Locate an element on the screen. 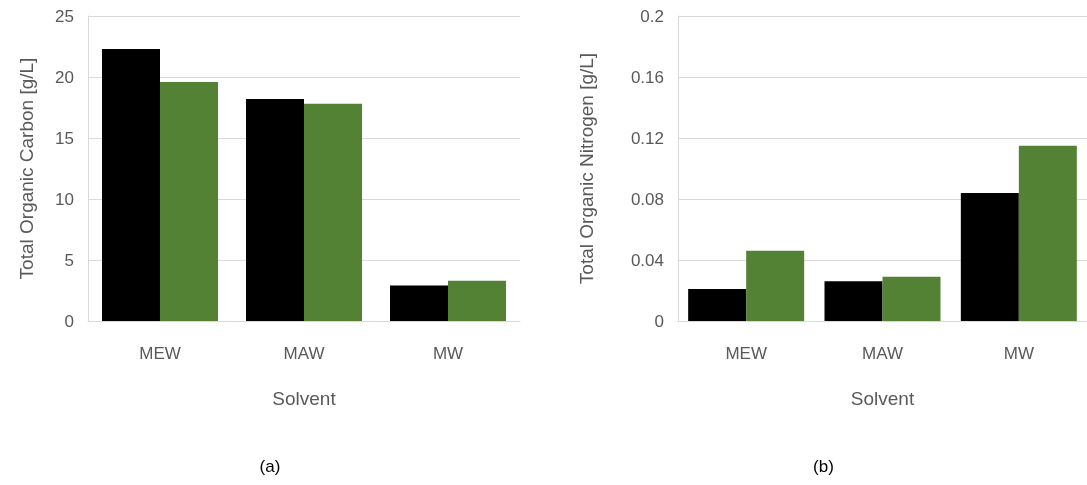 Image resolution: width=1087 pixels, height=485 pixels. y-tick-label: 25 is located at coordinates (64, 16).